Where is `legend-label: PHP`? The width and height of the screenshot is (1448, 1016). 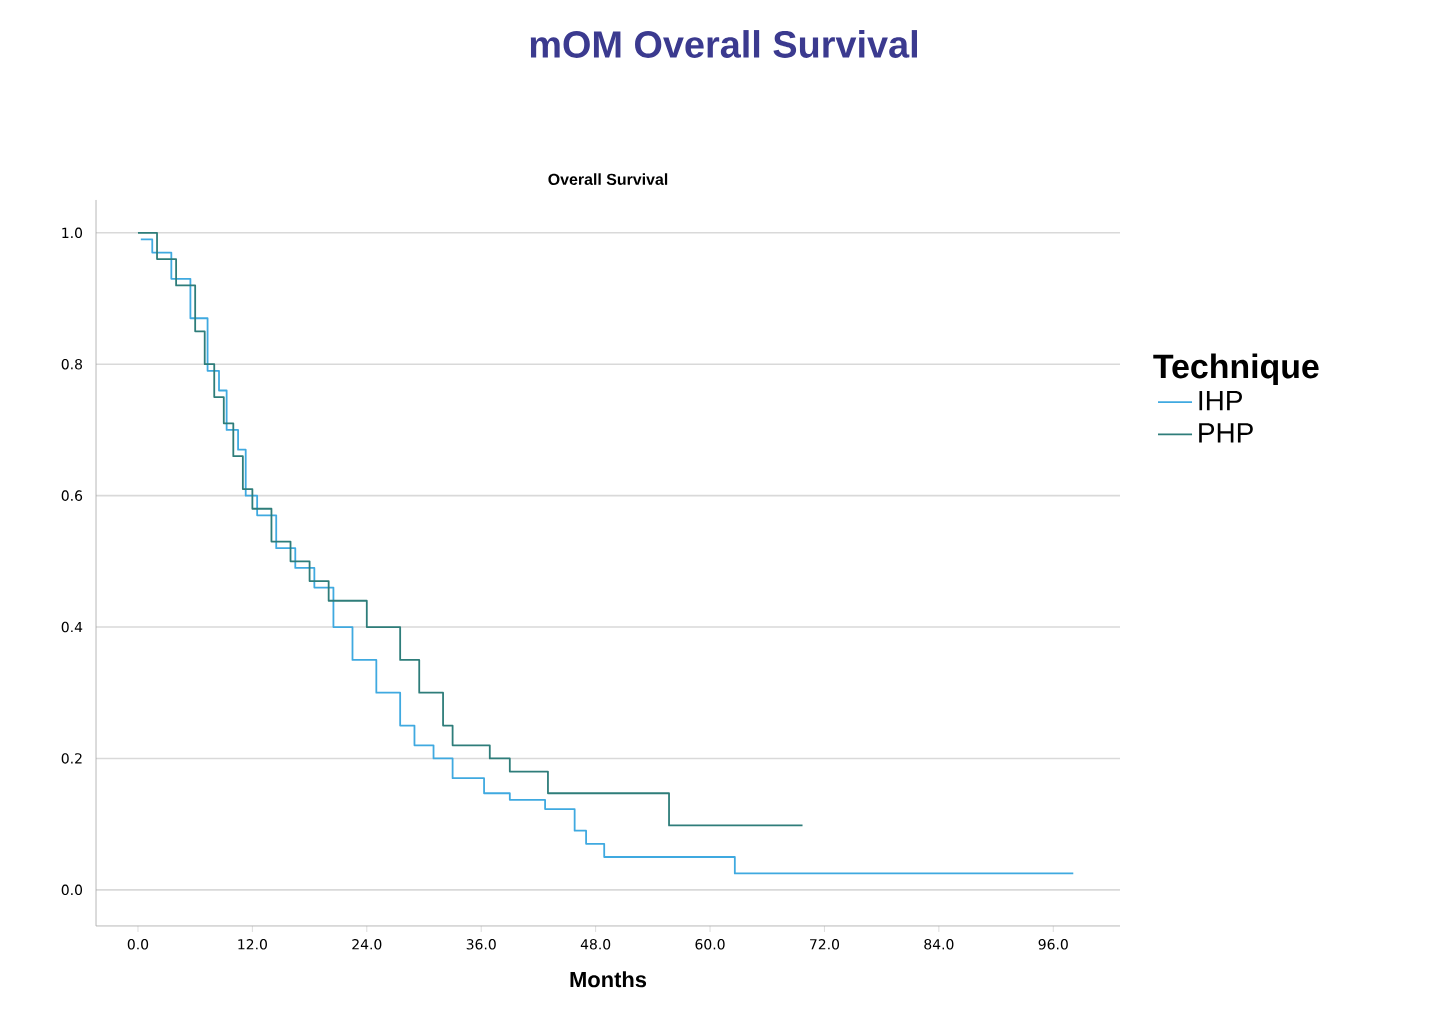 legend-label: PHP is located at coordinates (1226, 433).